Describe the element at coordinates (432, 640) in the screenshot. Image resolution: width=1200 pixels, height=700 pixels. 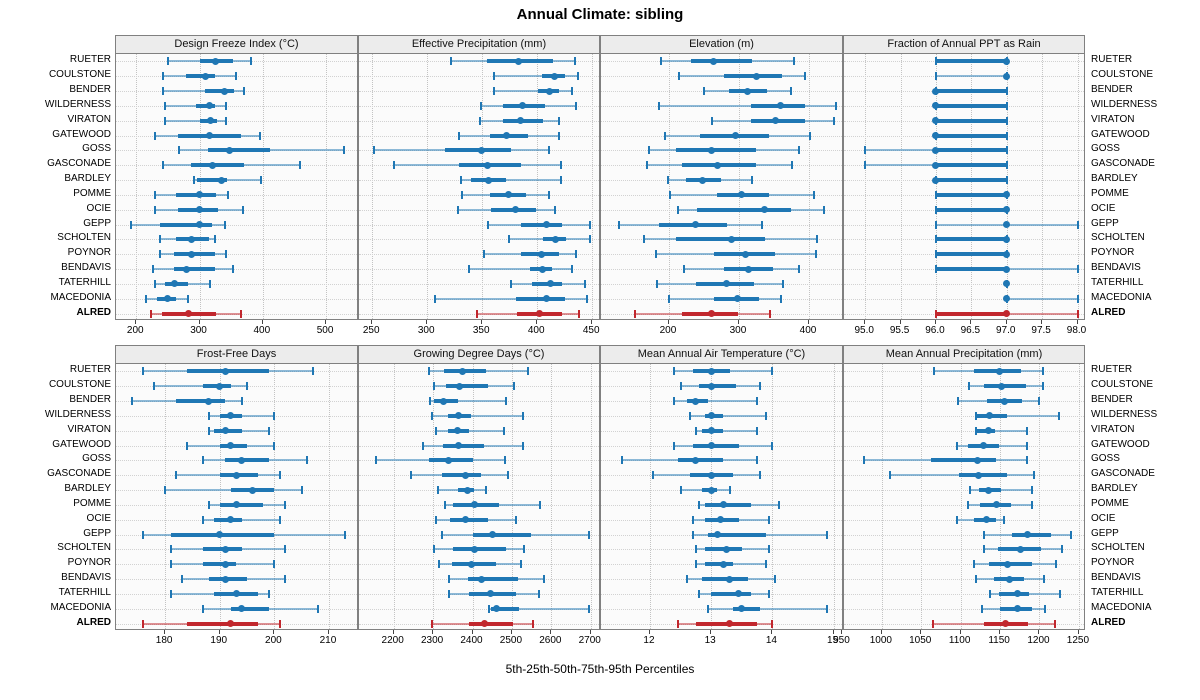
I see `tick-label: 2300` at that location.